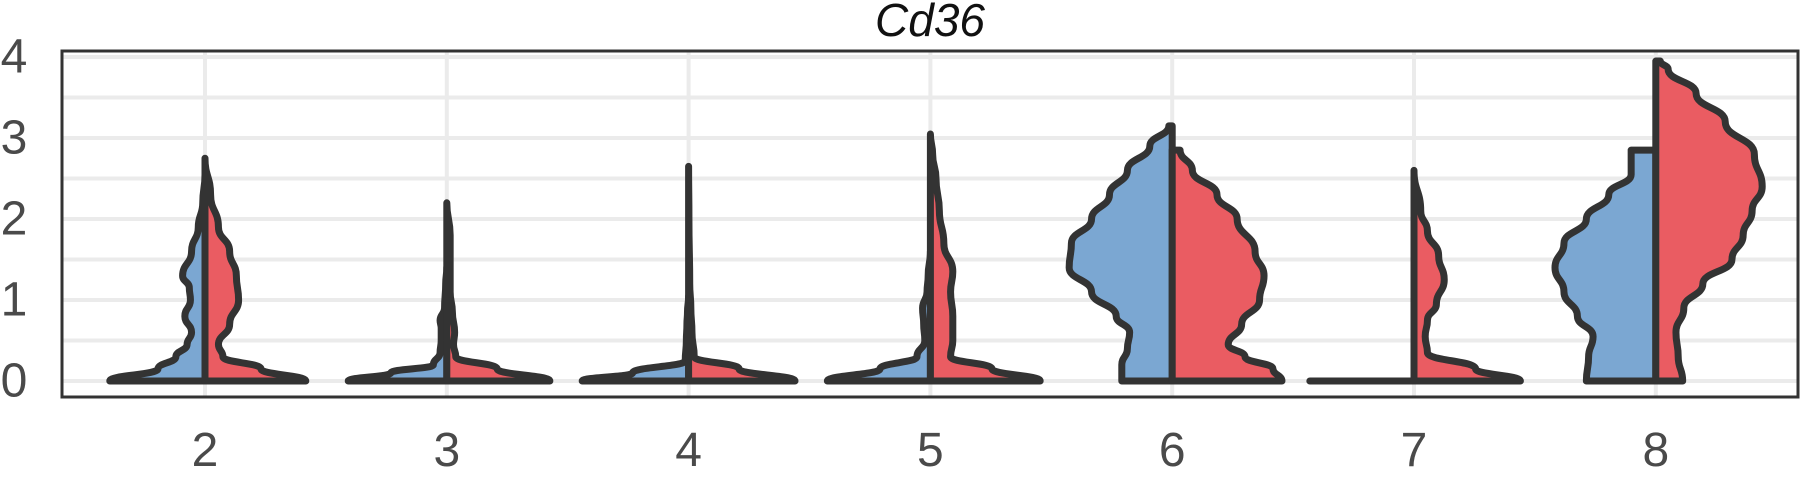 This screenshot has width=1800, height=480. What do you see at coordinates (1655, 450) in the screenshot?
I see `x-tick-label: 8` at bounding box center [1655, 450].